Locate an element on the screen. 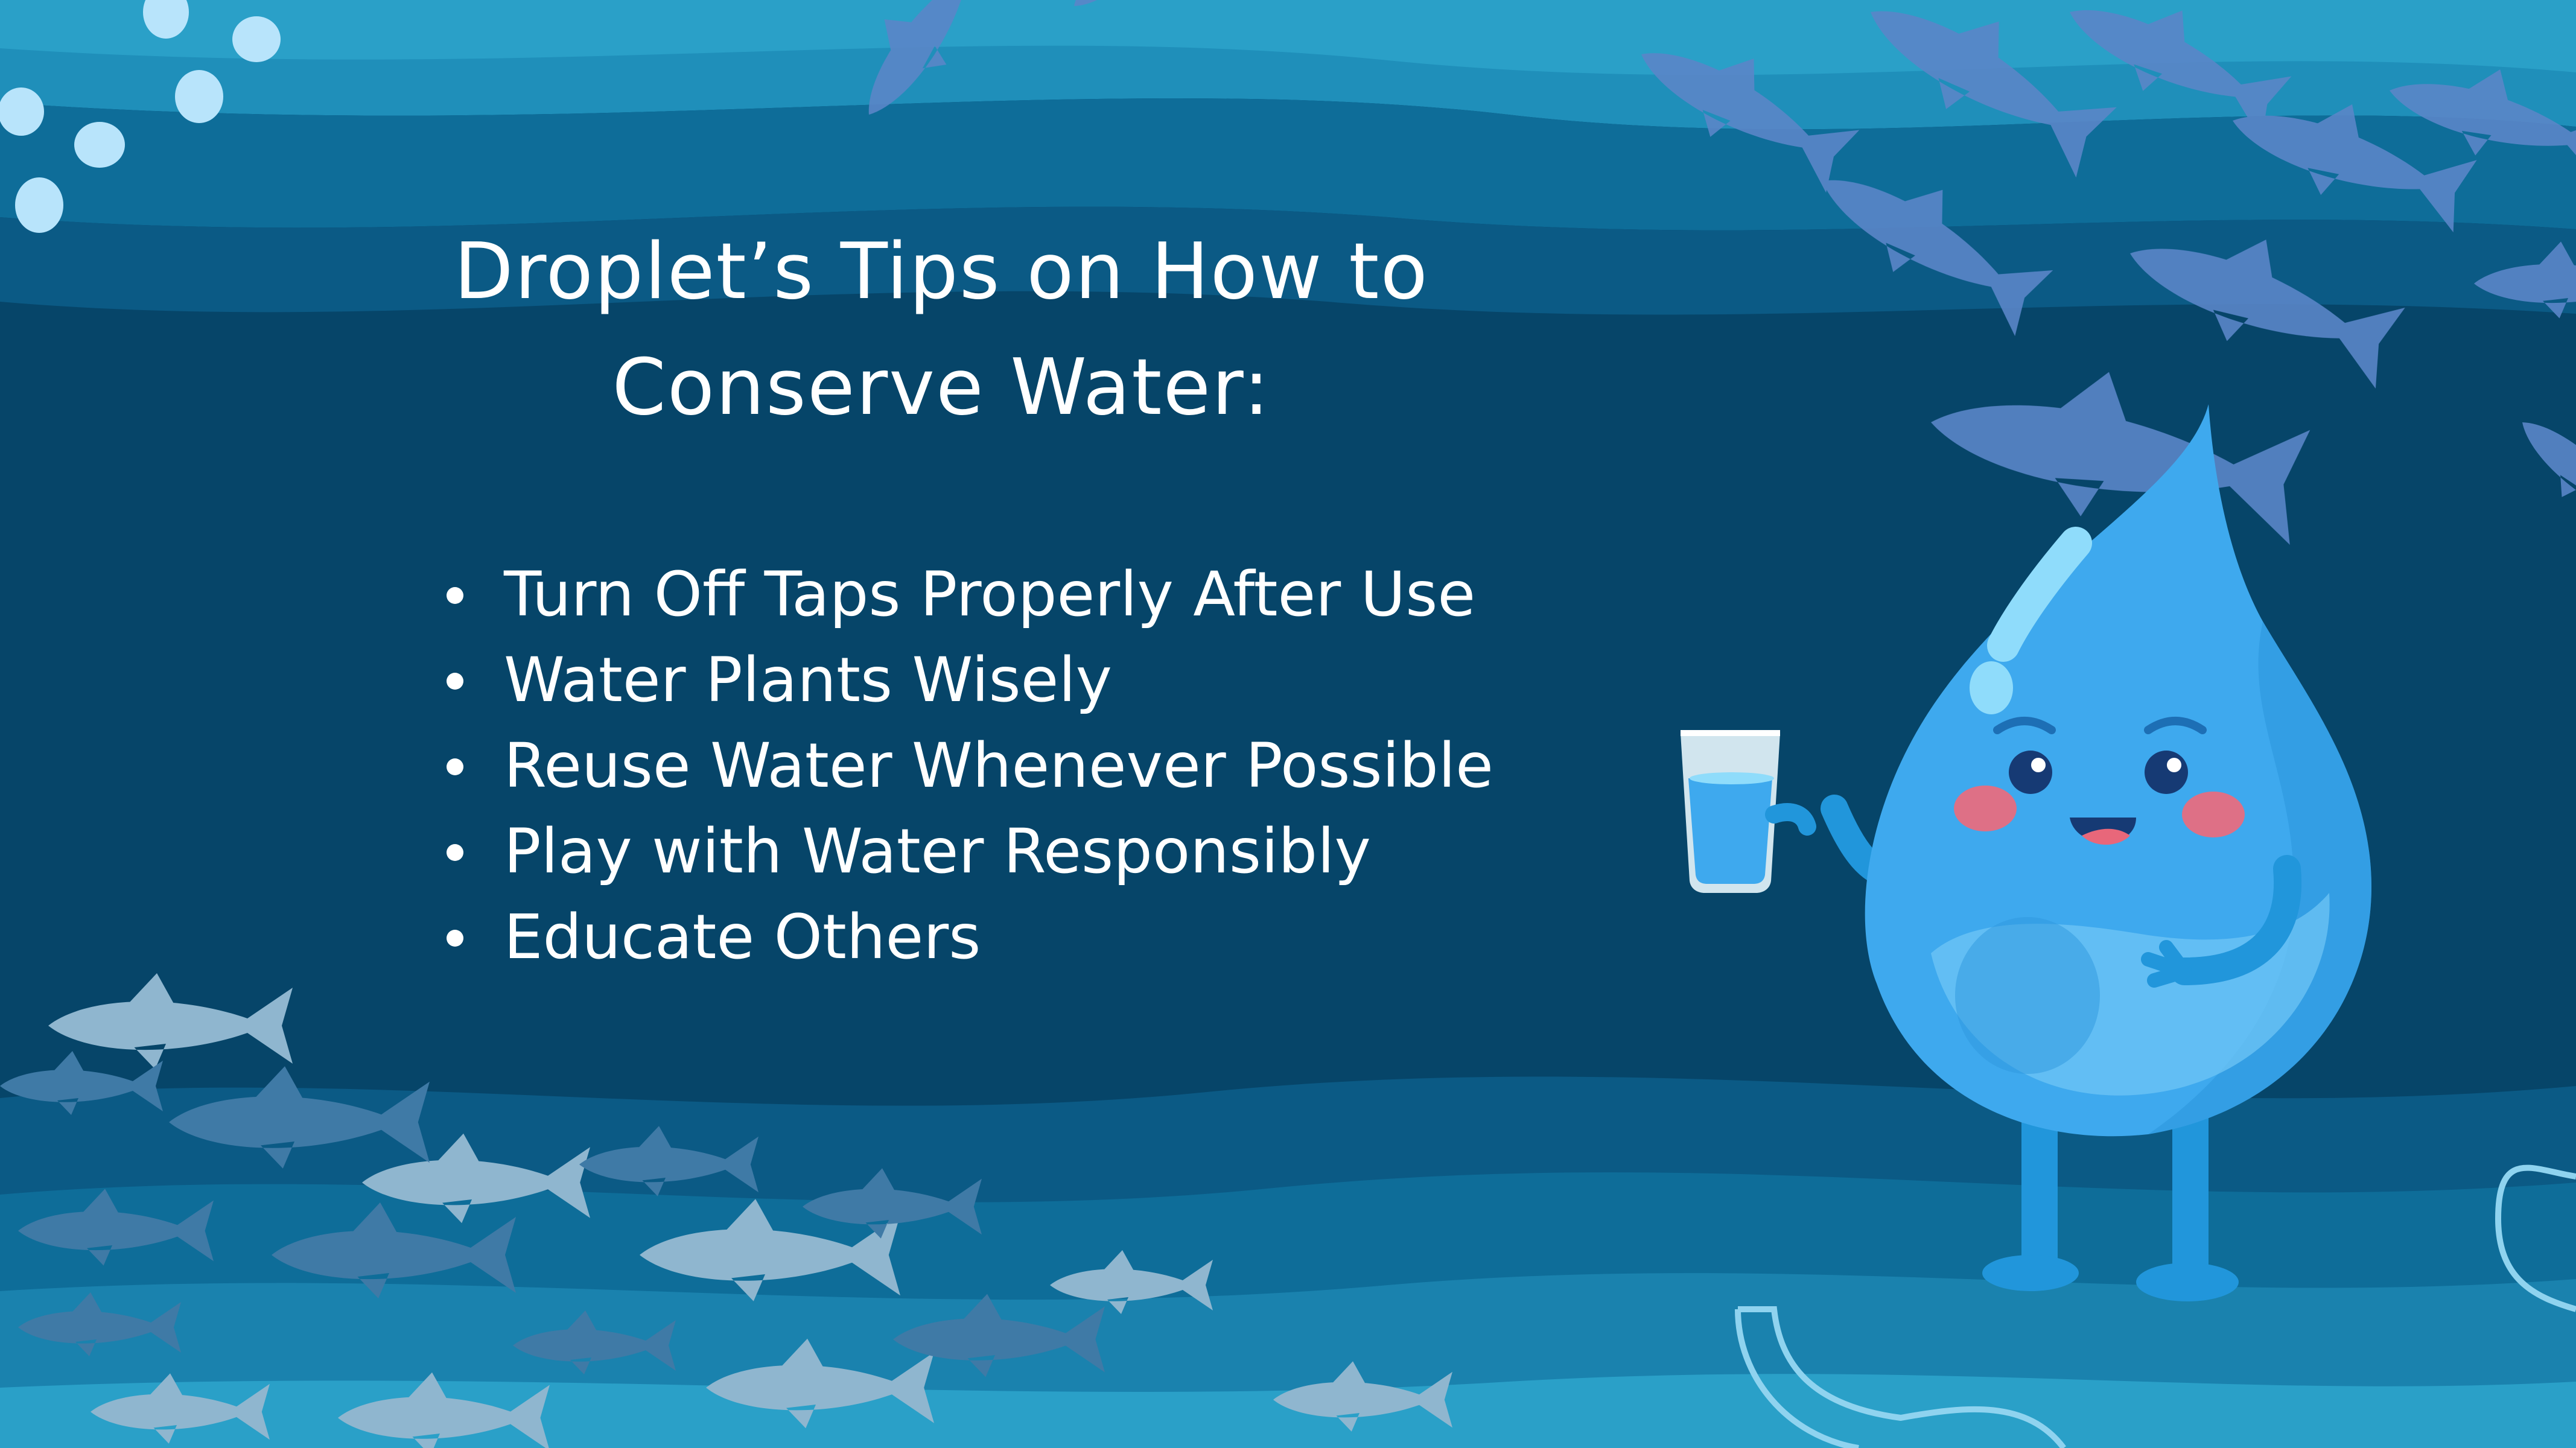 The height and width of the screenshot is (1448, 2576). list-item: Turn Off Taps Properly After Use is located at coordinates (987, 595).